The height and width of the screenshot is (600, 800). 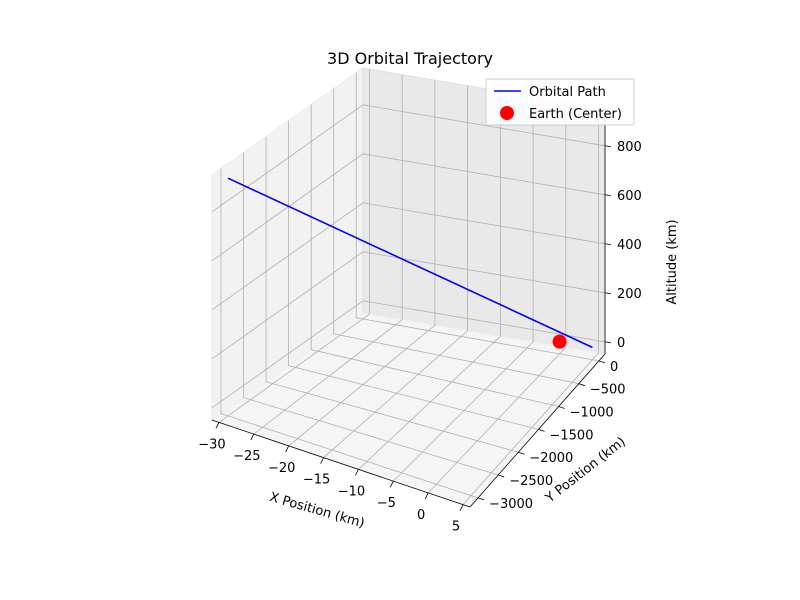 I want to click on z-tick-label: 0, so click(x=621, y=343).